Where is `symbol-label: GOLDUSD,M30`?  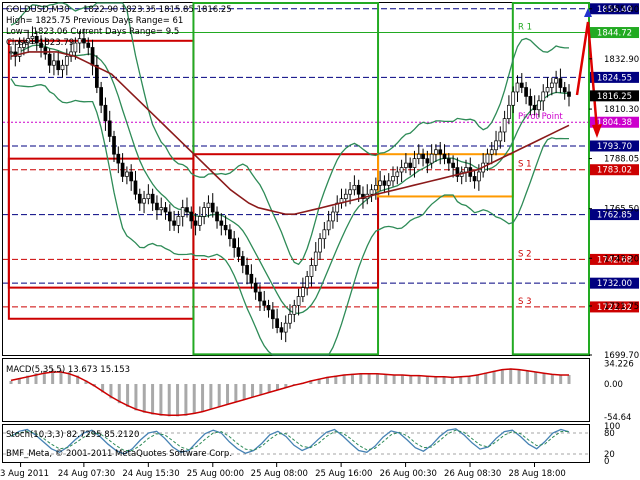 symbol-label: GOLDUSD,M30 is located at coordinates (38, 10).